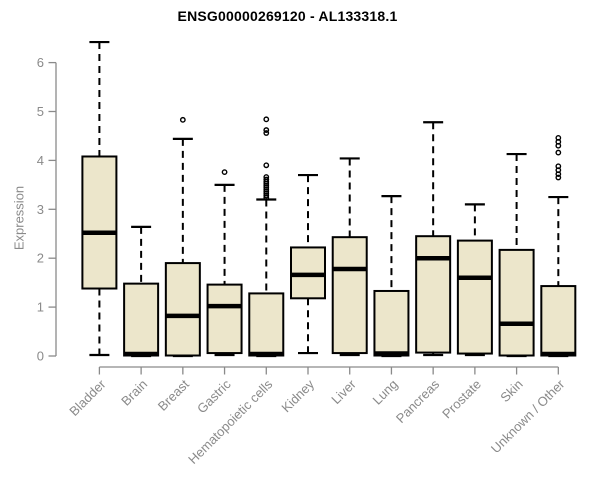 The height and width of the screenshot is (500, 600). I want to click on y-tick-label: 0, so click(40, 356).